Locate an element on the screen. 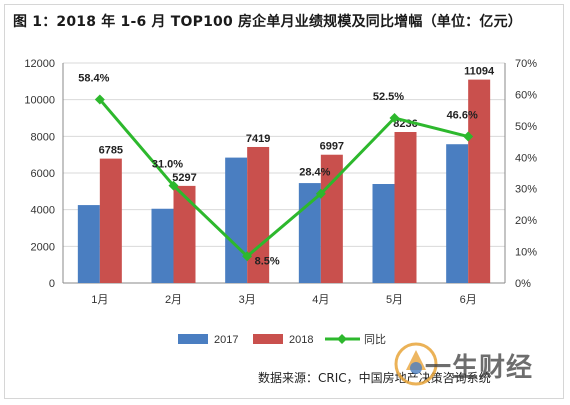  y-right-tick-label: 30% is located at coordinates (526, 190).